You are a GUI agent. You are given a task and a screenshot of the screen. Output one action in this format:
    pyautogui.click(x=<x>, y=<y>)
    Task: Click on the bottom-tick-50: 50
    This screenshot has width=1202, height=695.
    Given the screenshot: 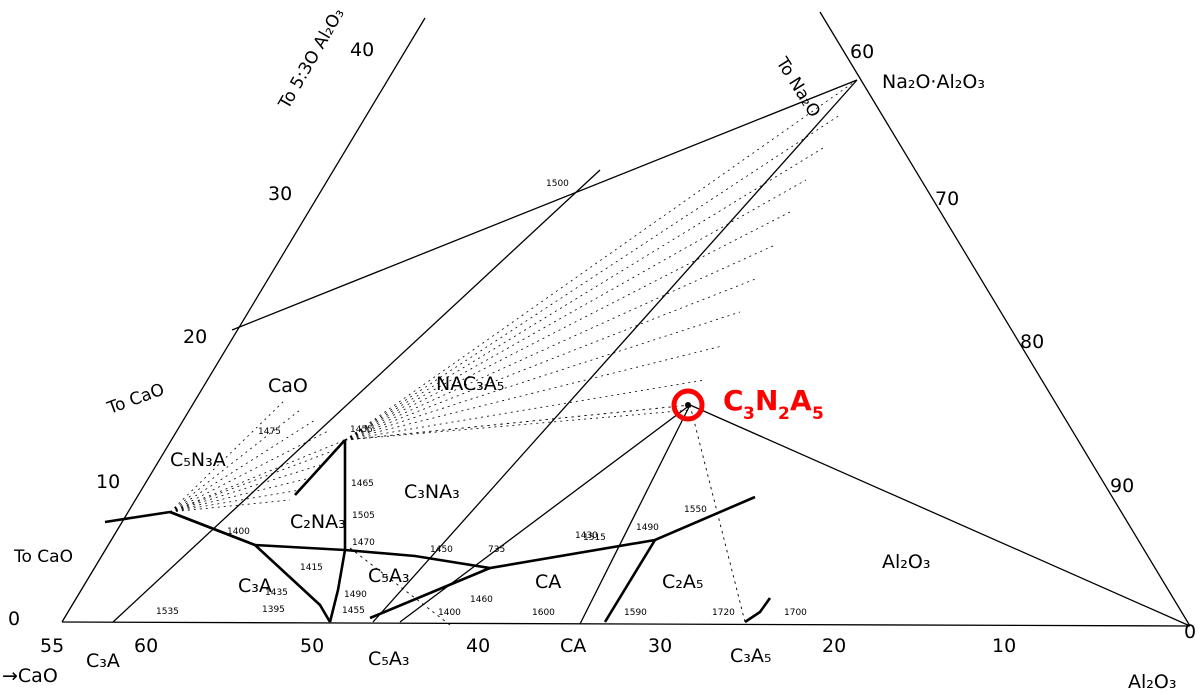 What is the action you would take?
    pyautogui.click(x=312, y=646)
    